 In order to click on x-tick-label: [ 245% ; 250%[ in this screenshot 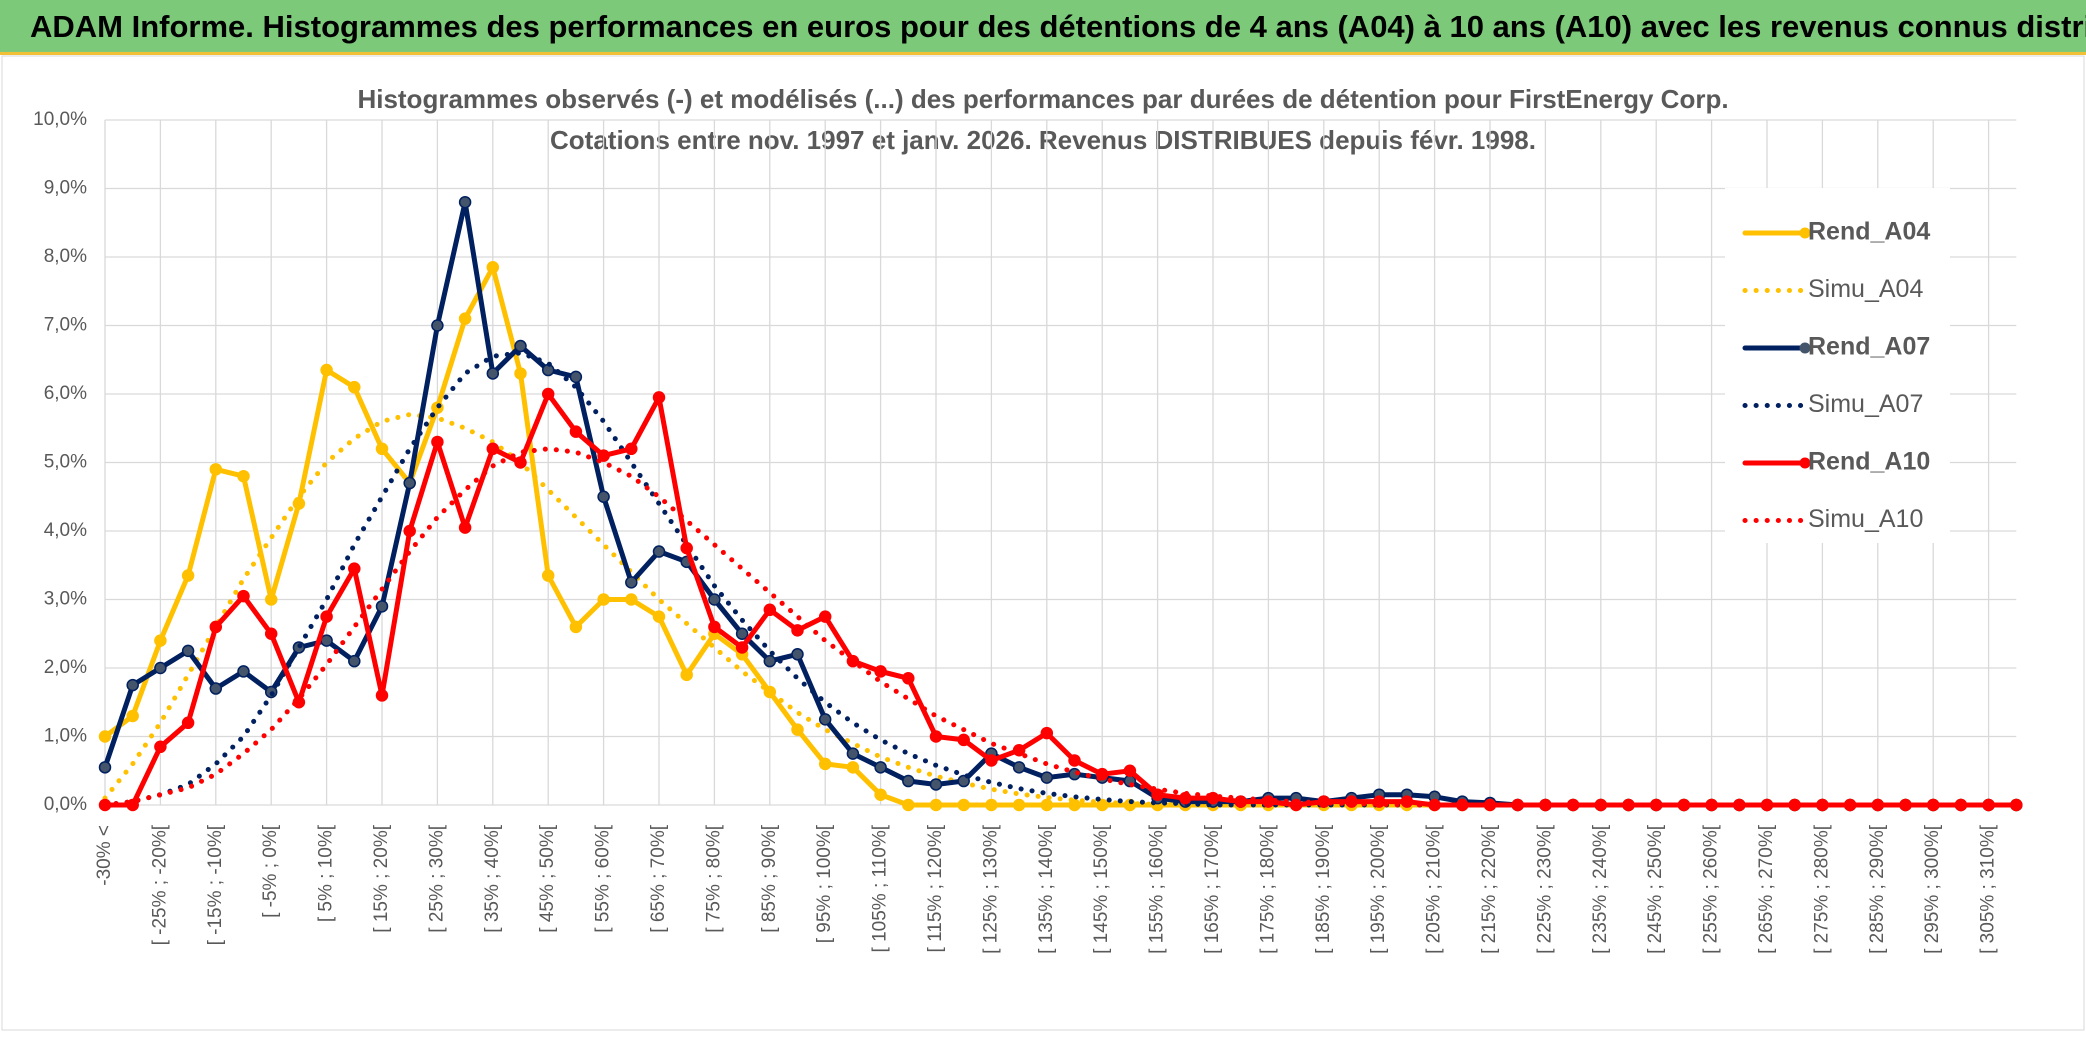, I will do `click(1655, 889)`.